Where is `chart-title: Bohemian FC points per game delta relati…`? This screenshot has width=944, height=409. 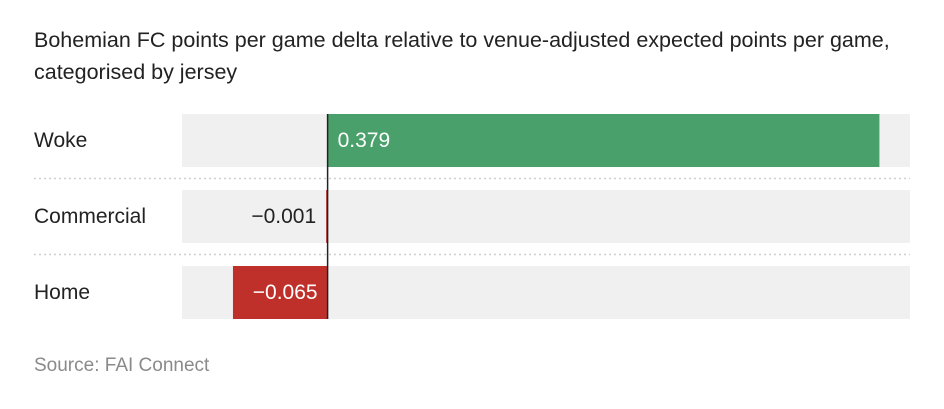 chart-title: Bohemian FC points per game delta relati… is located at coordinates (462, 56).